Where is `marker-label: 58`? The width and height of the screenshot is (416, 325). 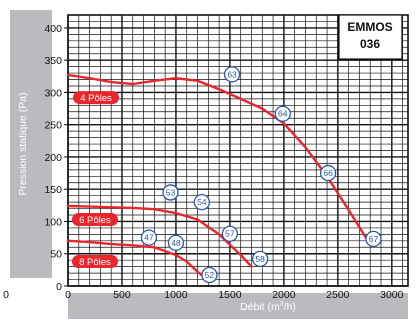
marker-label: 58 is located at coordinates (260, 259).